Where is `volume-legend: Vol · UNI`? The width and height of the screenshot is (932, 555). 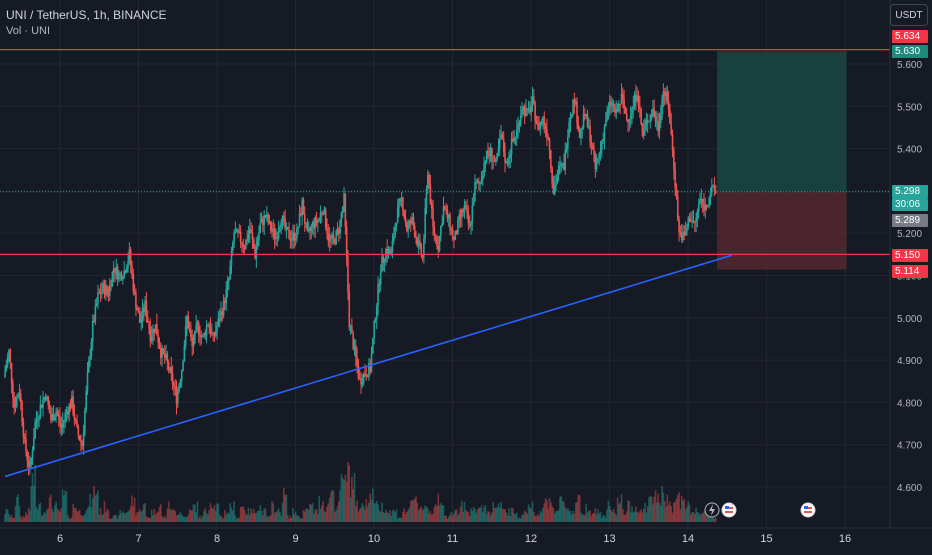 volume-legend: Vol · UNI is located at coordinates (28, 31).